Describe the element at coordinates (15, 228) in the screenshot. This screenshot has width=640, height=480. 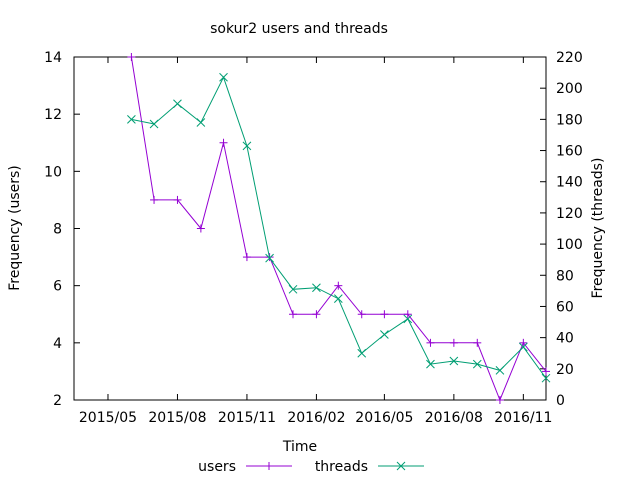
I see `y-axis-title: Frequency (users)` at that location.